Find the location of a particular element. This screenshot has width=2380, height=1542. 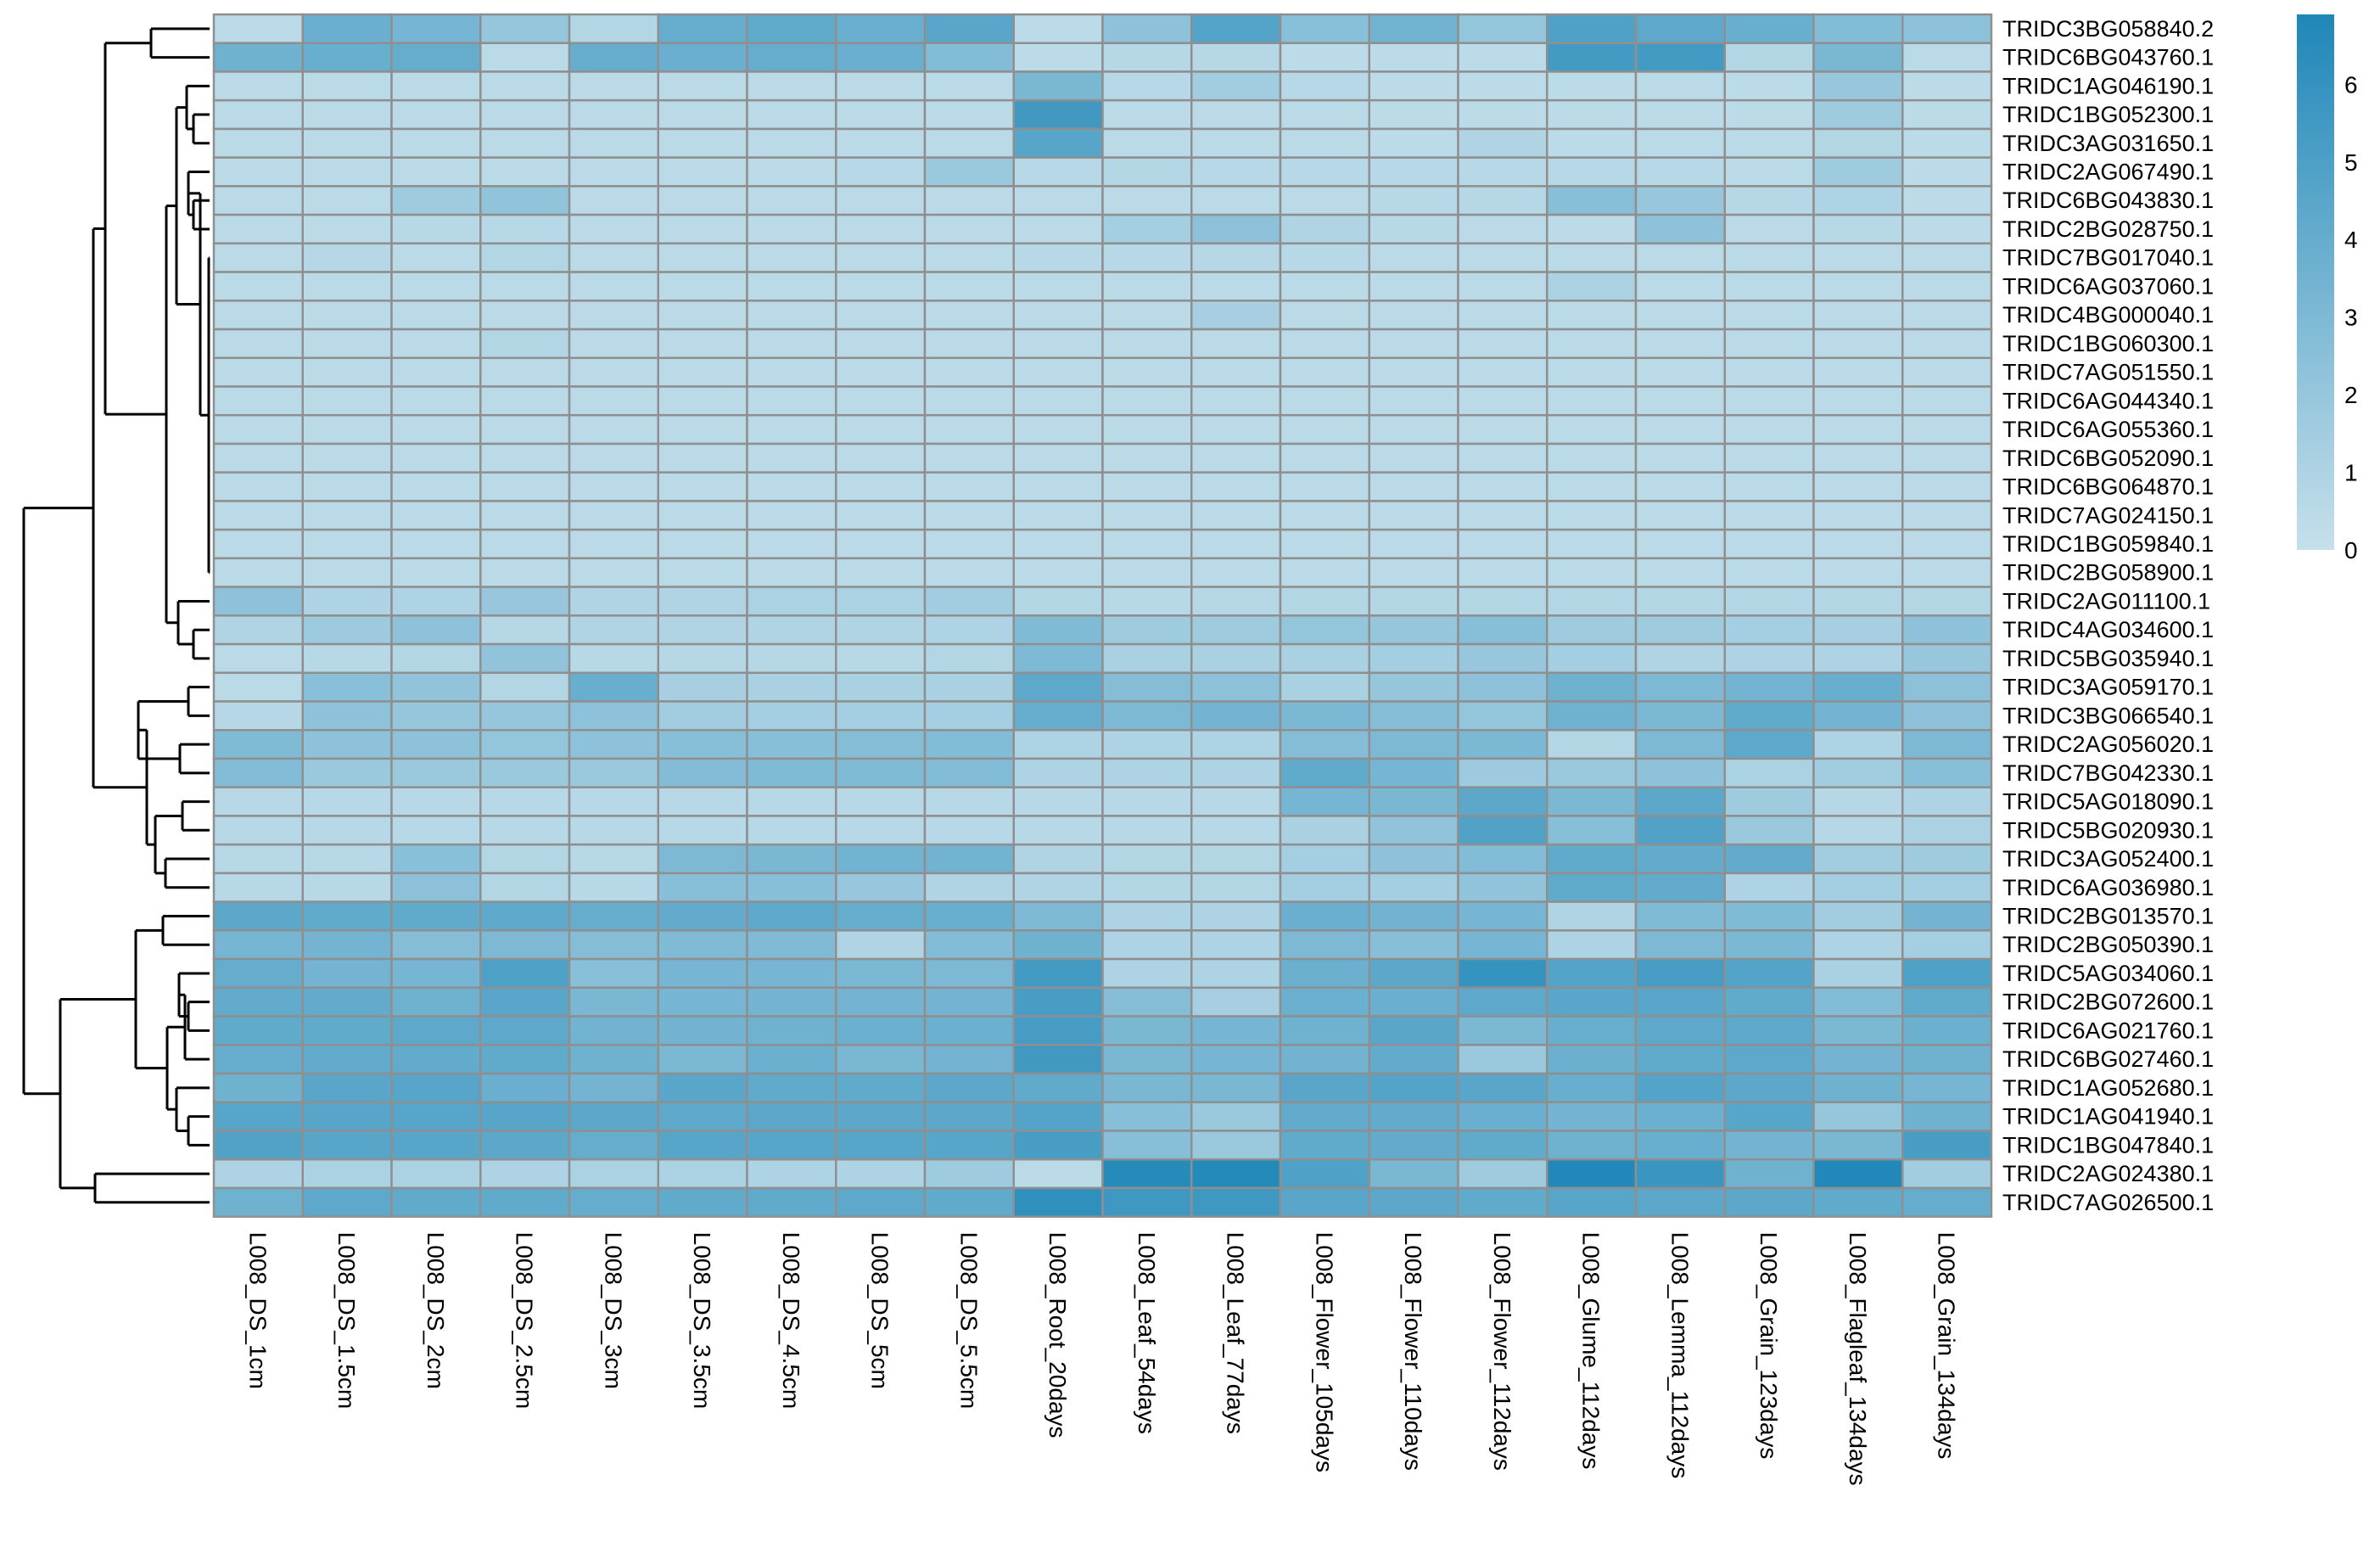

legend-tick-label: 6 is located at coordinates (2351, 84).